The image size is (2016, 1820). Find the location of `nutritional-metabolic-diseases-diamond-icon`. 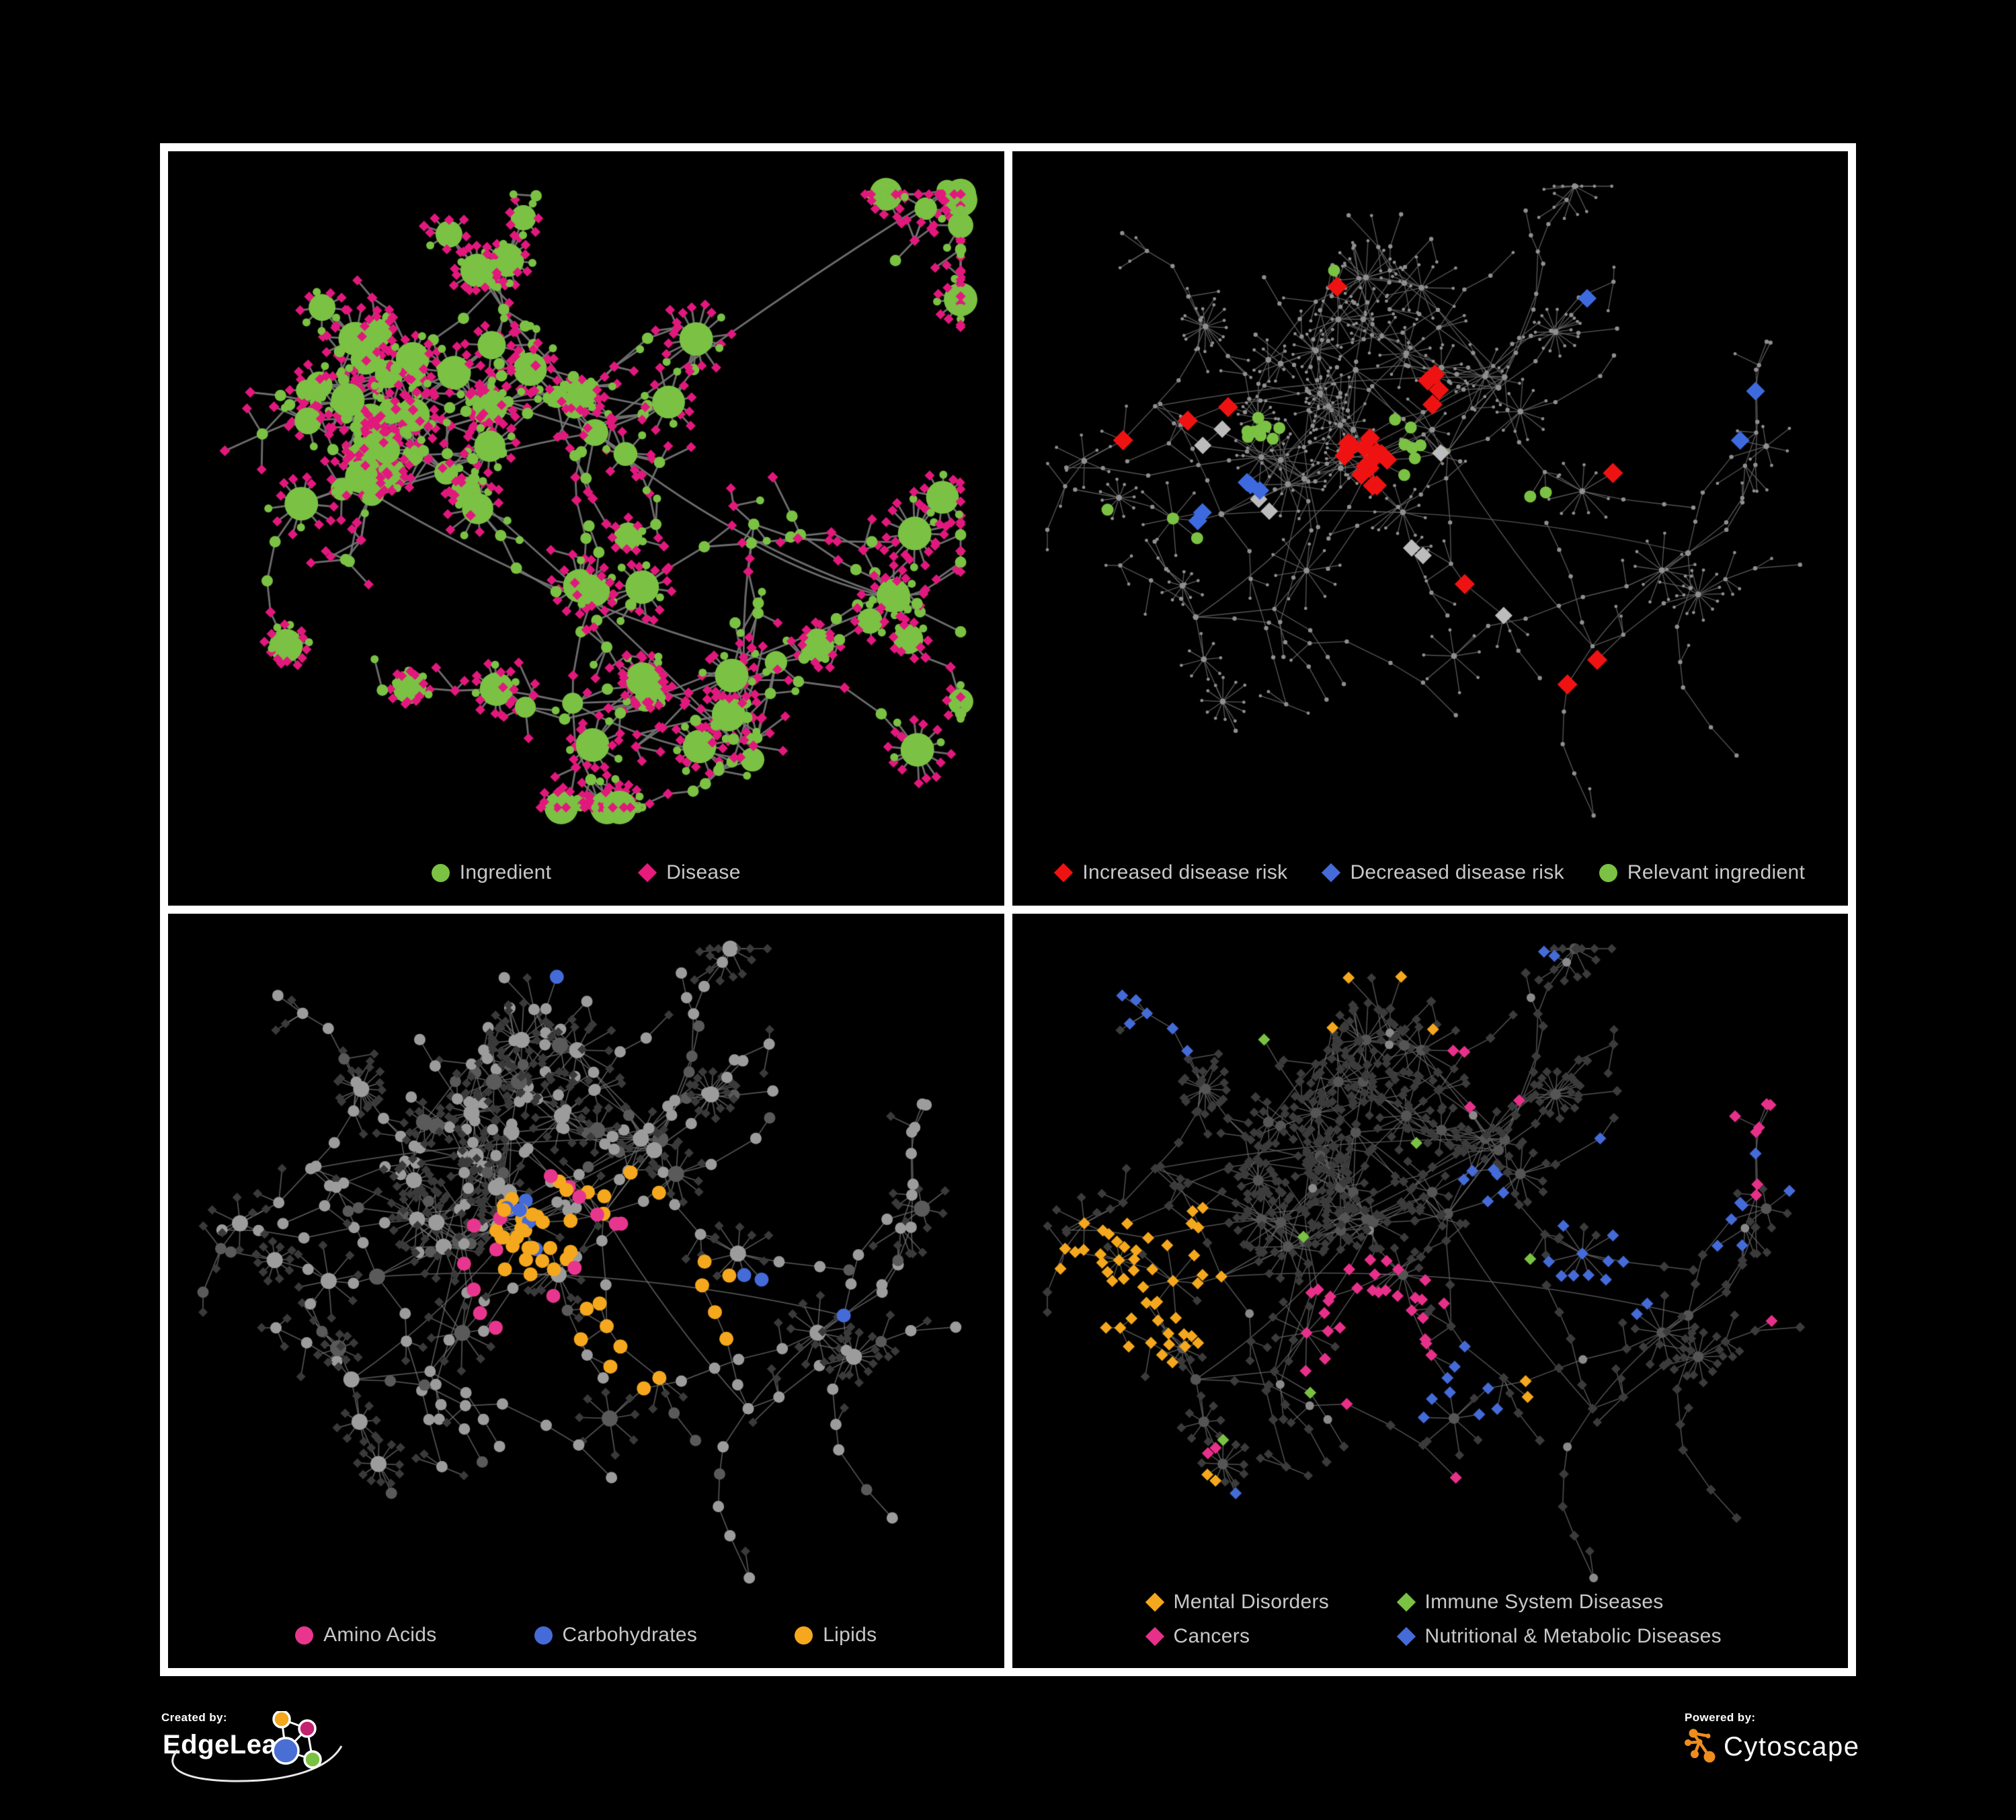

nutritional-metabolic-diseases-diamond-icon is located at coordinates (1406, 1636).